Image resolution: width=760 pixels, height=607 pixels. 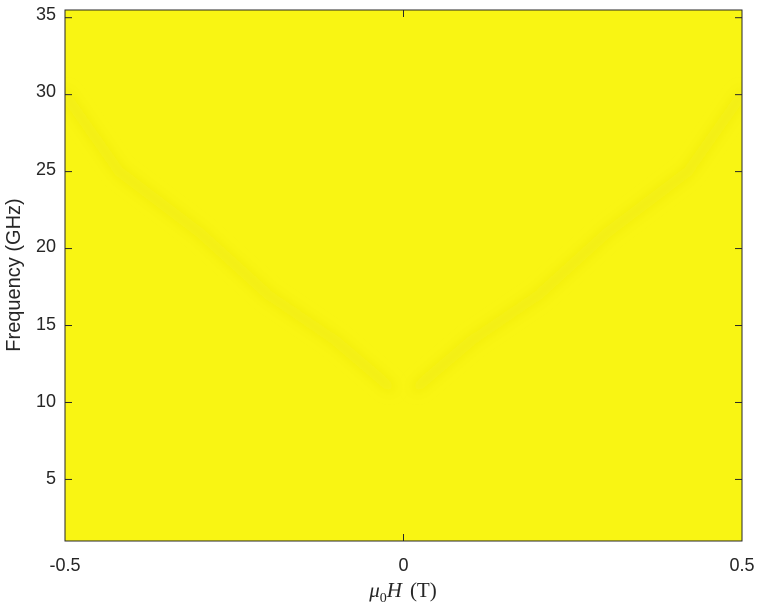 What do you see at coordinates (46, 246) in the screenshot?
I see `y-tick-label: 20` at bounding box center [46, 246].